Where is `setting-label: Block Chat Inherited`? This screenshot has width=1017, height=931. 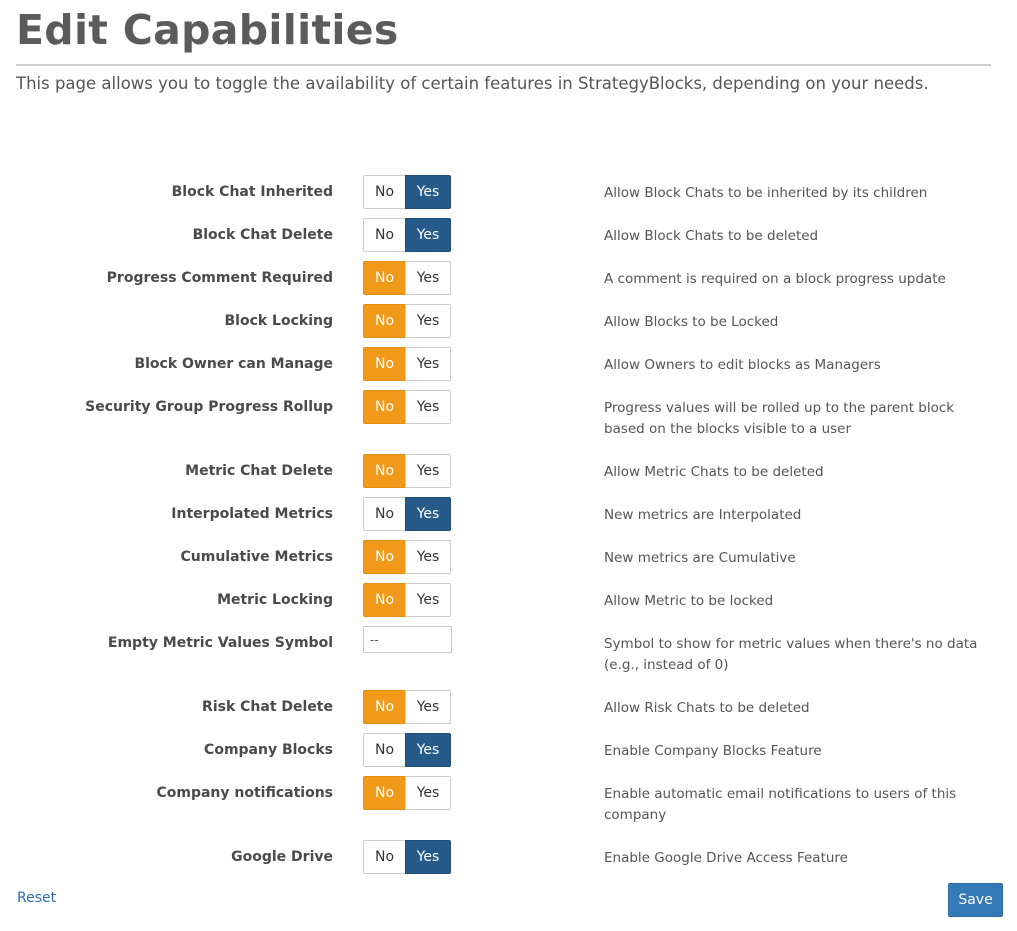 setting-label: Block Chat Inherited is located at coordinates (252, 192).